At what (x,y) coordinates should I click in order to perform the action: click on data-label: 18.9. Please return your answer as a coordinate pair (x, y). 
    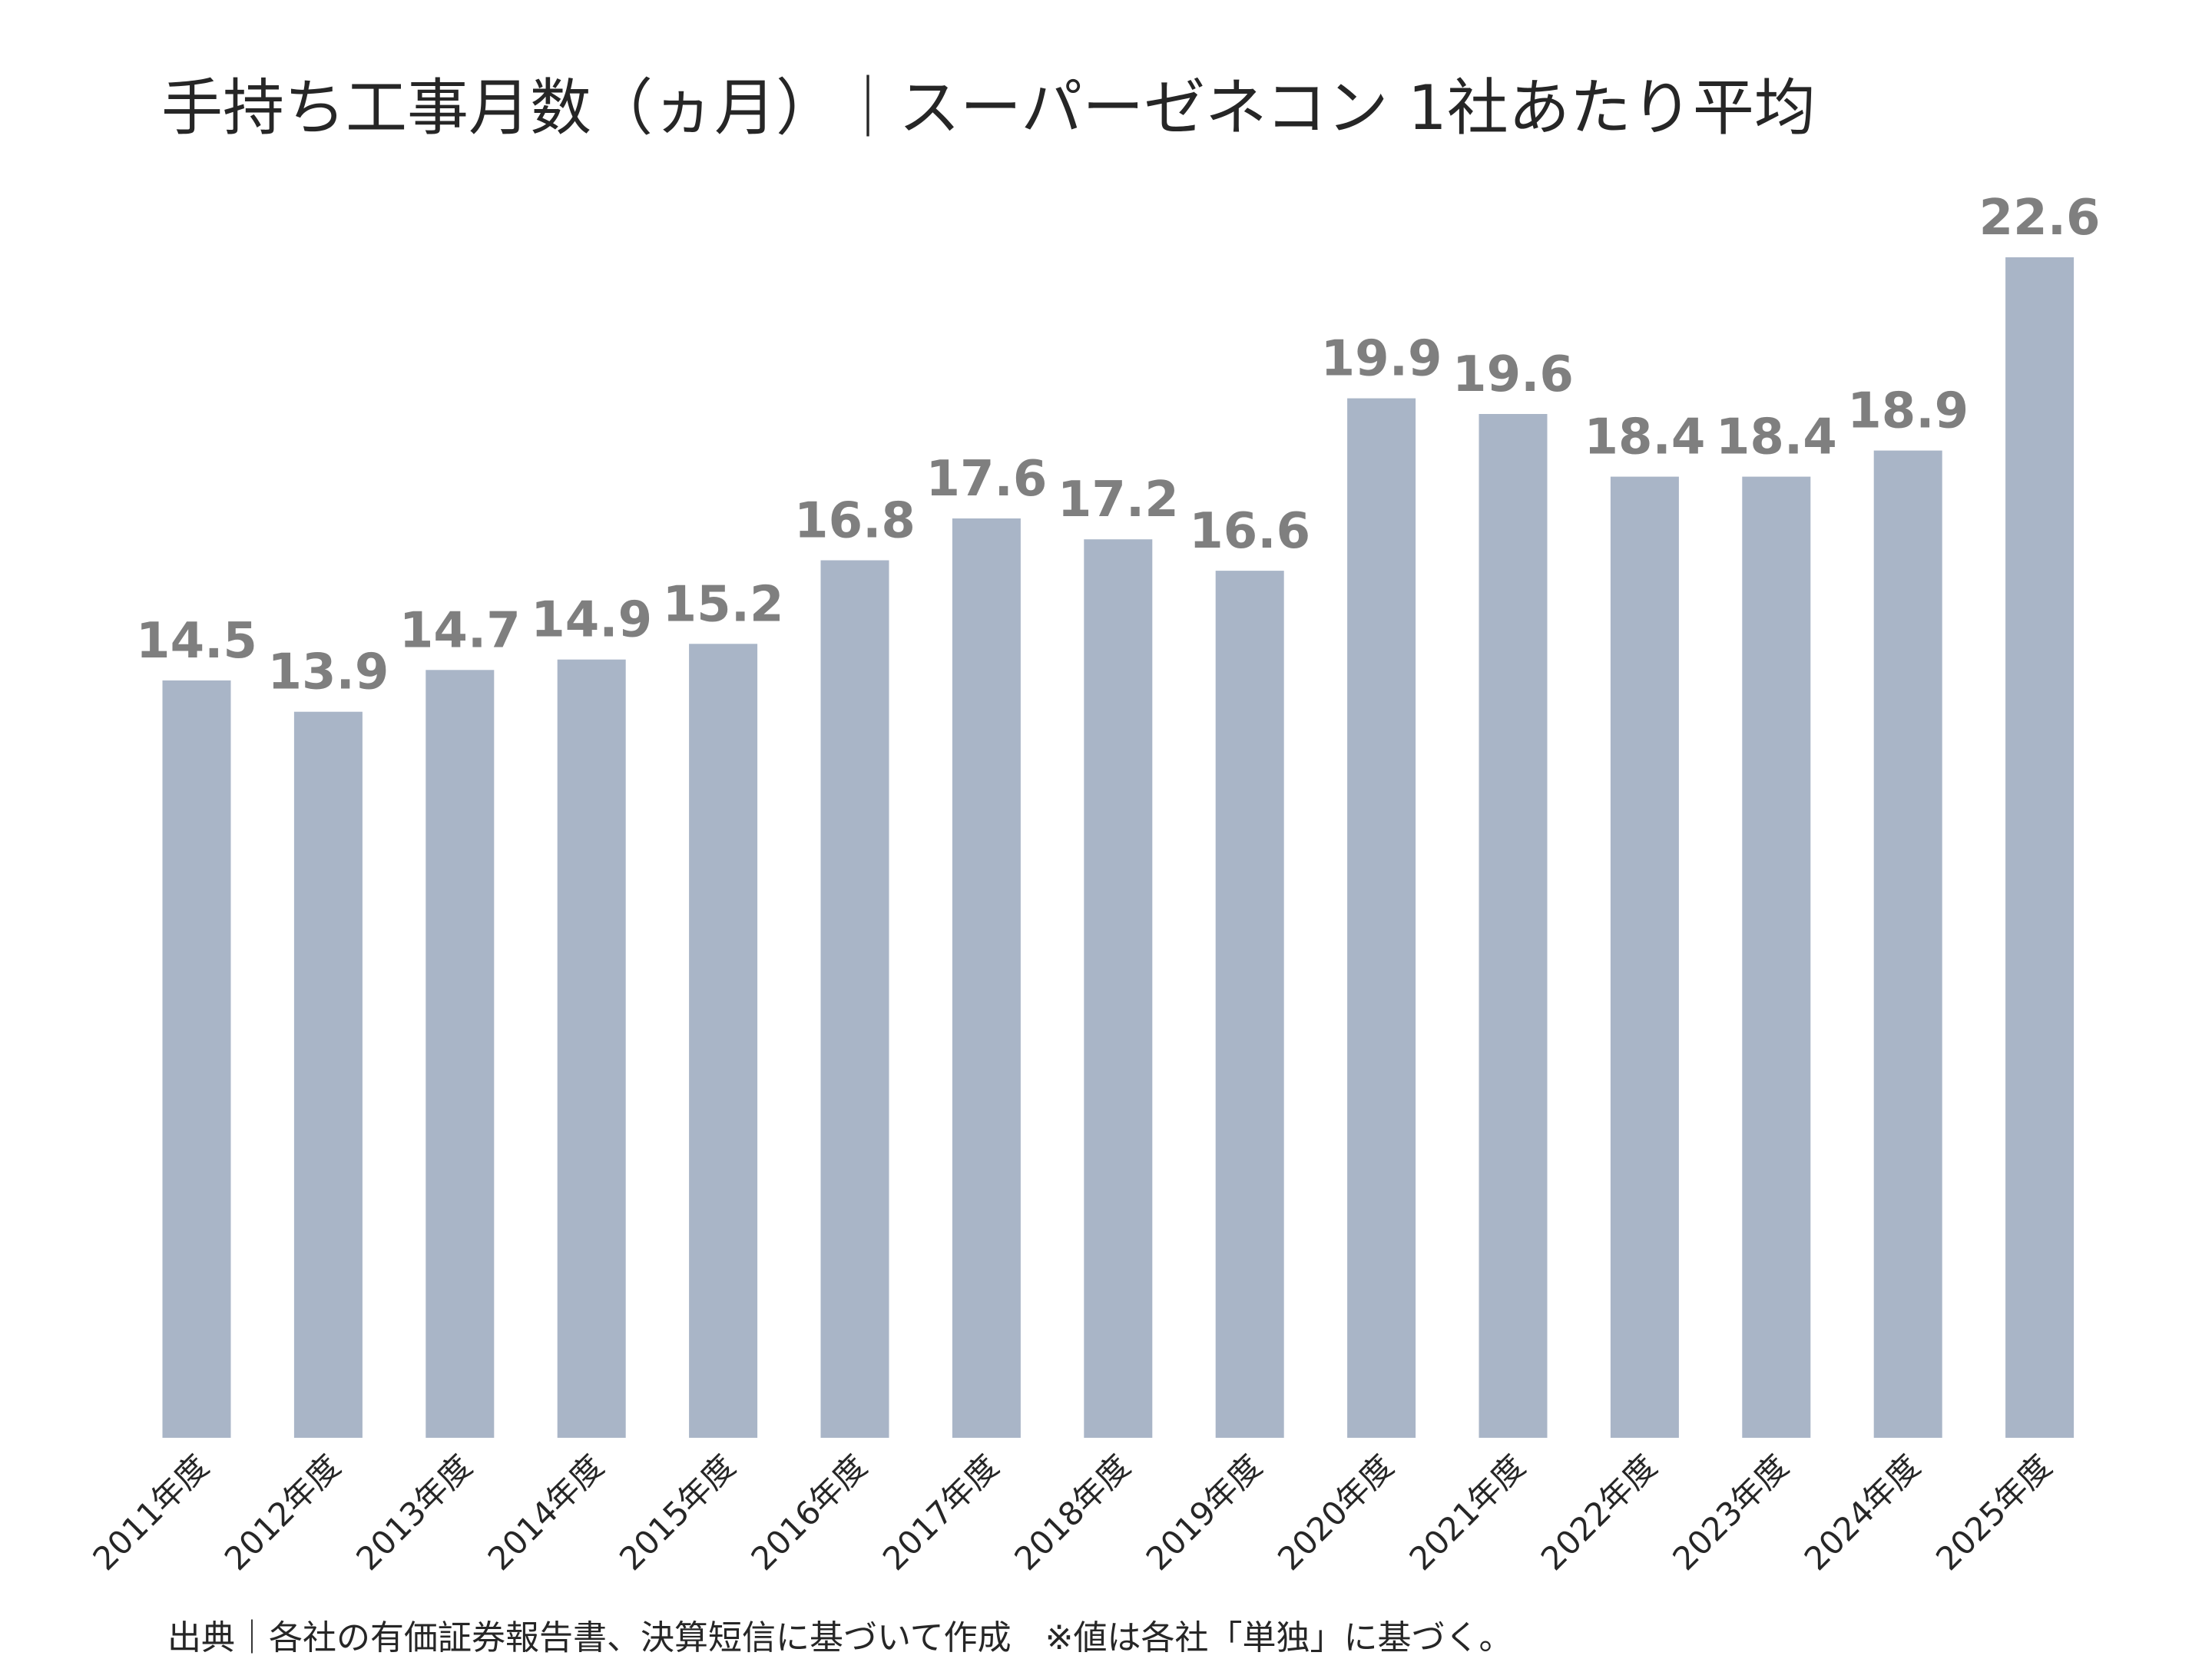
    Looking at the image, I should click on (1908, 411).